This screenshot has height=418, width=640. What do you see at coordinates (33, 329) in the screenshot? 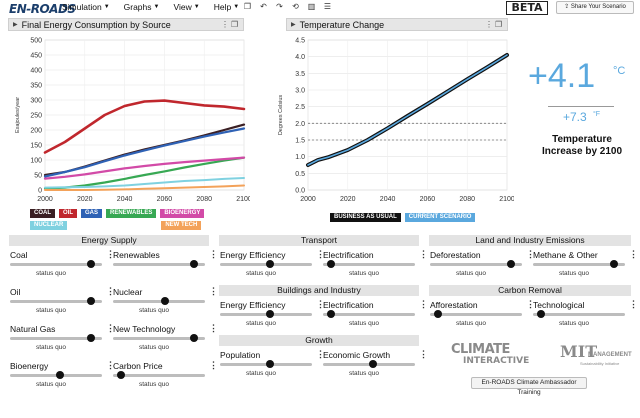
I see `control-label: Natural Gas` at bounding box center [33, 329].